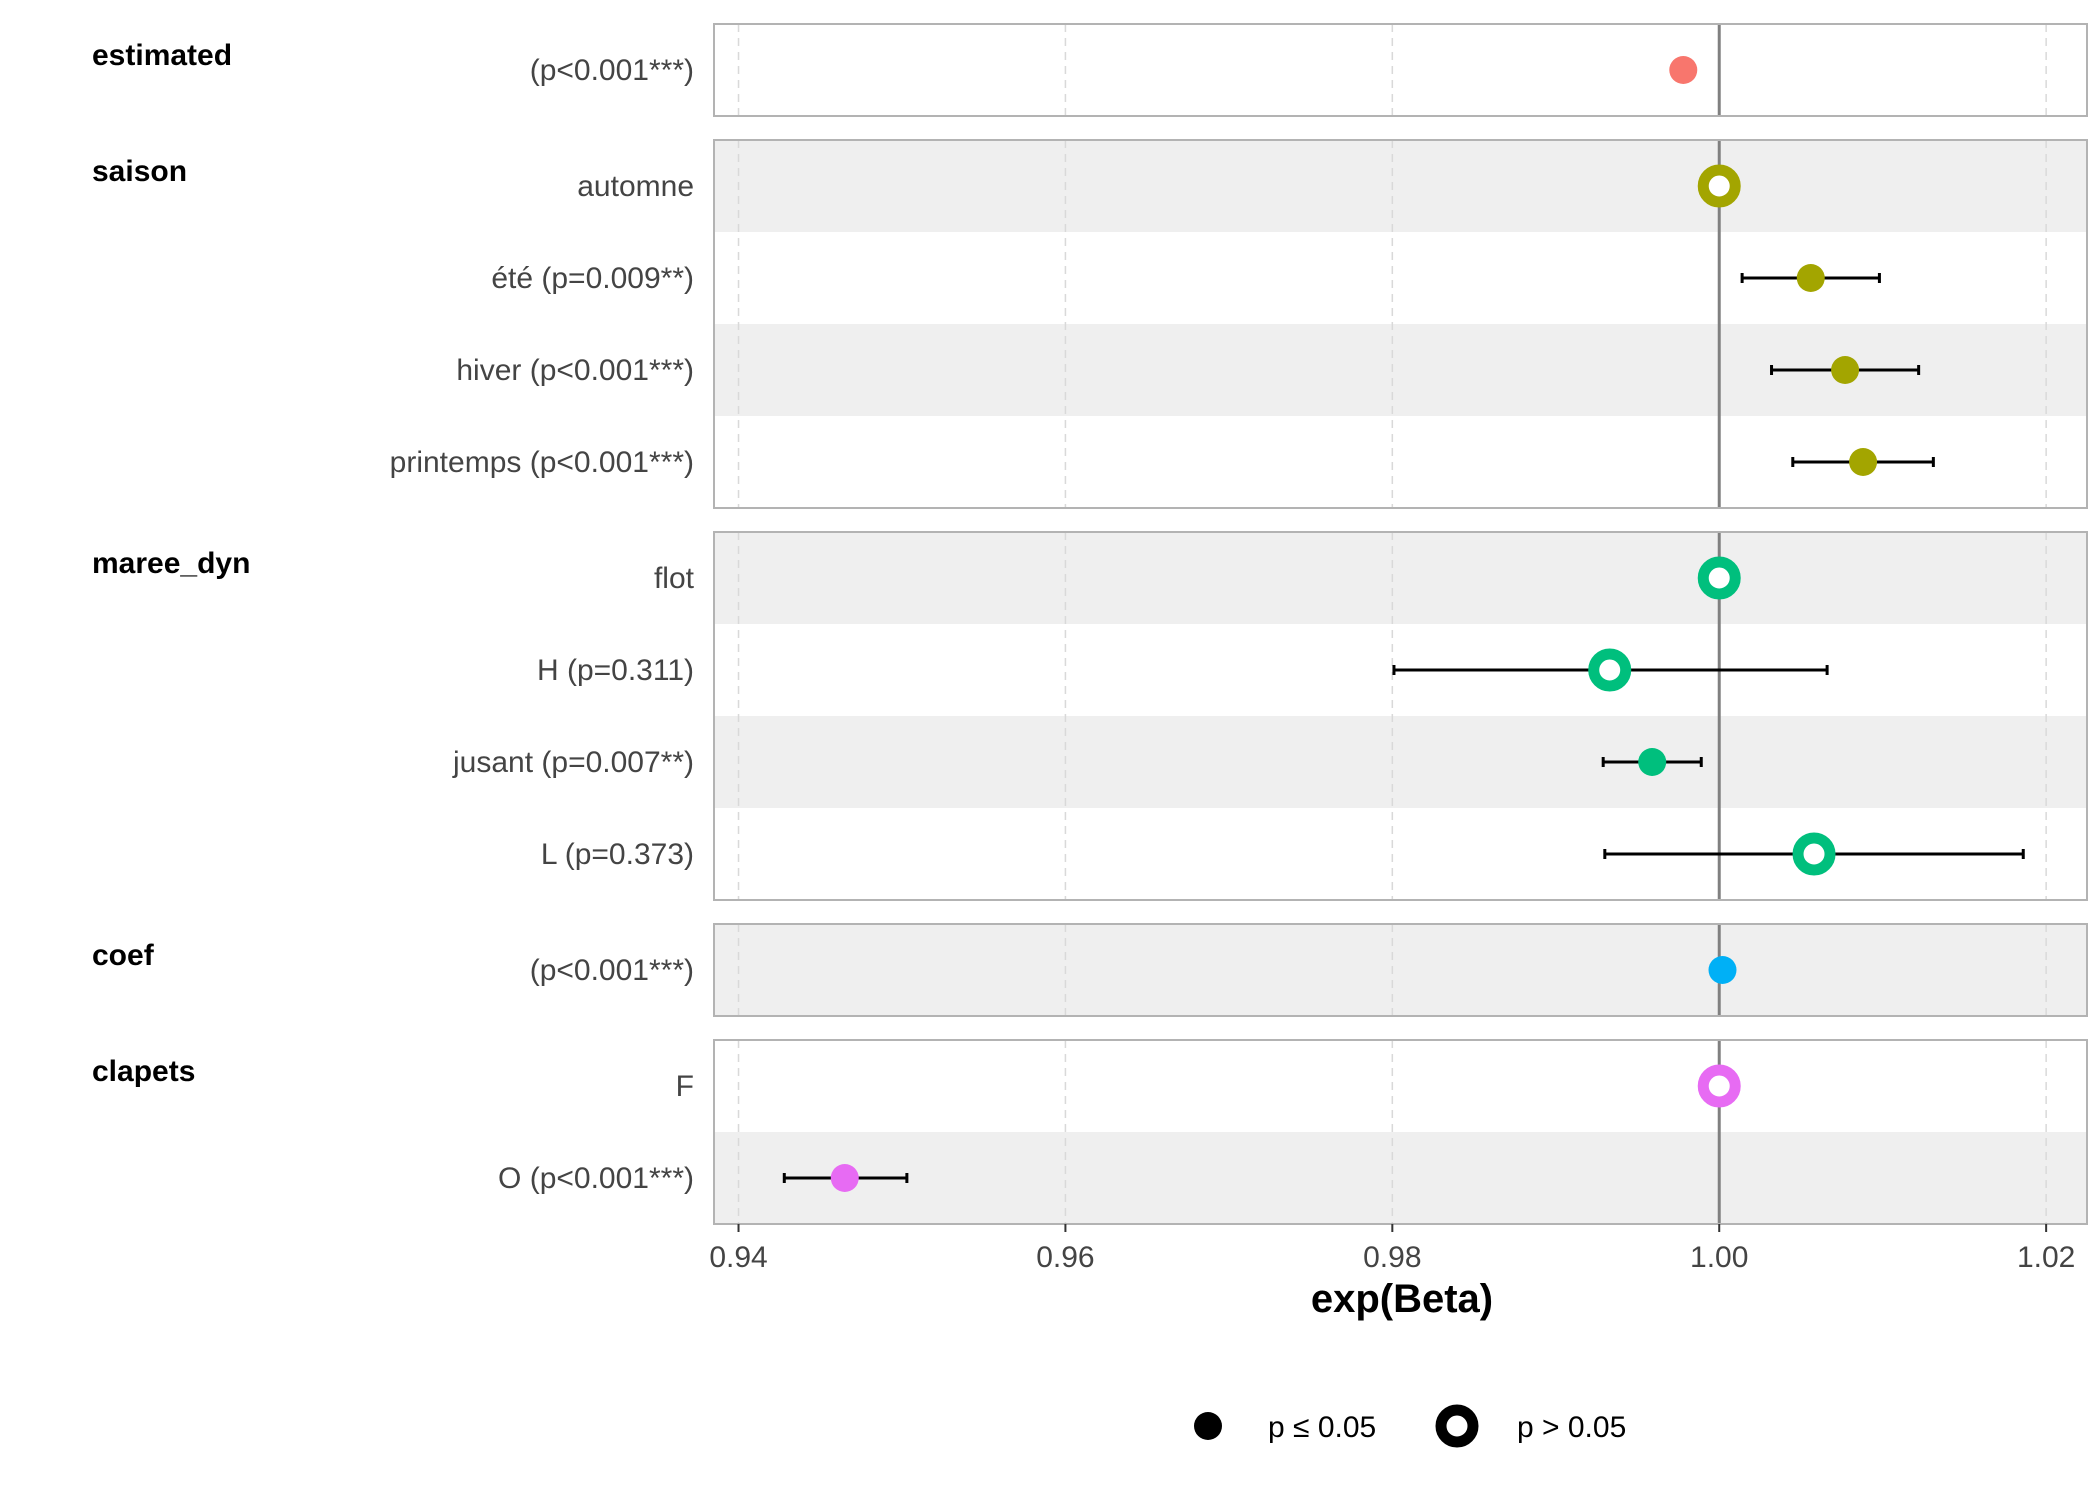 The height and width of the screenshot is (1500, 2100). What do you see at coordinates (1322, 1427) in the screenshot?
I see `legend-label: p ≤ 0.05` at bounding box center [1322, 1427].